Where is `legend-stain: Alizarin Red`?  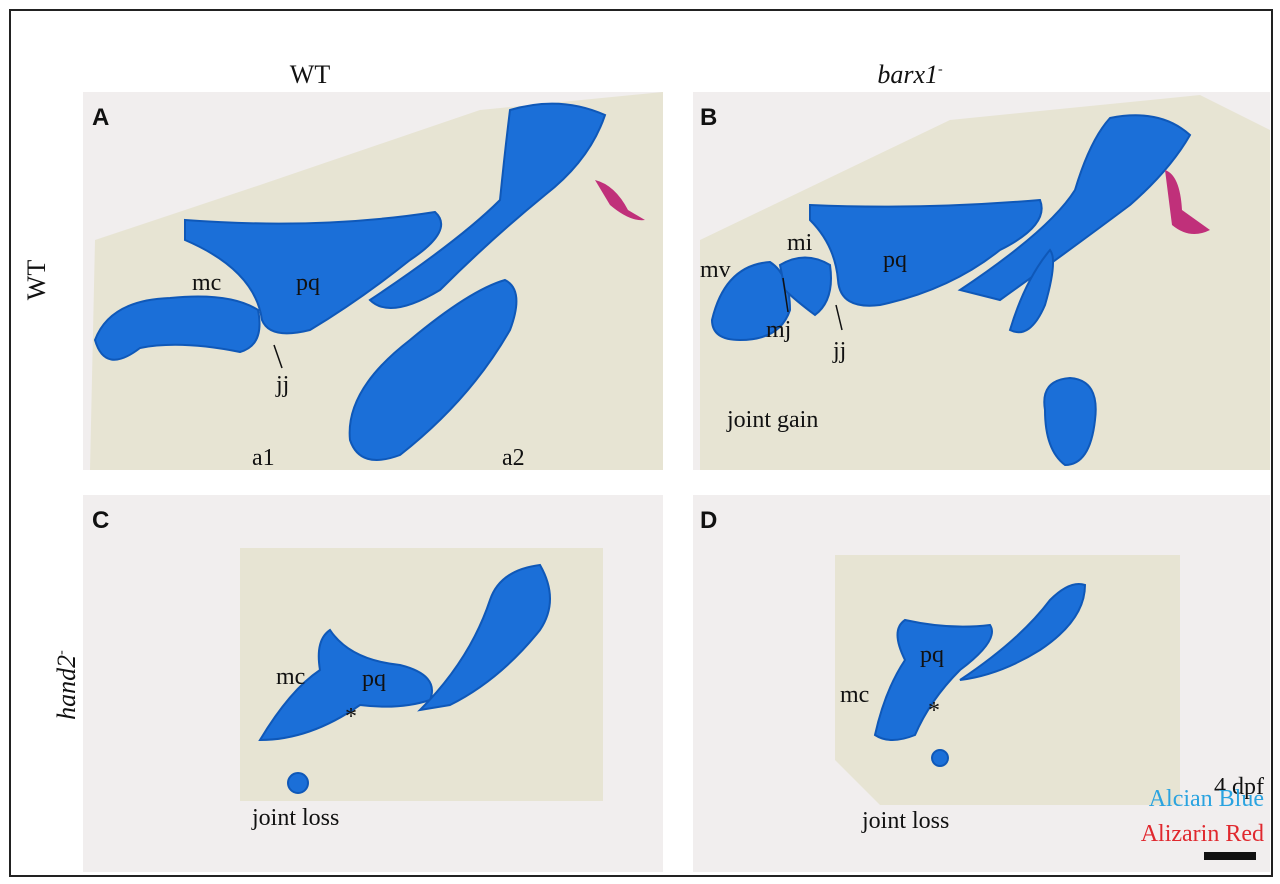 legend-stain: Alizarin Red is located at coordinates (1202, 834).